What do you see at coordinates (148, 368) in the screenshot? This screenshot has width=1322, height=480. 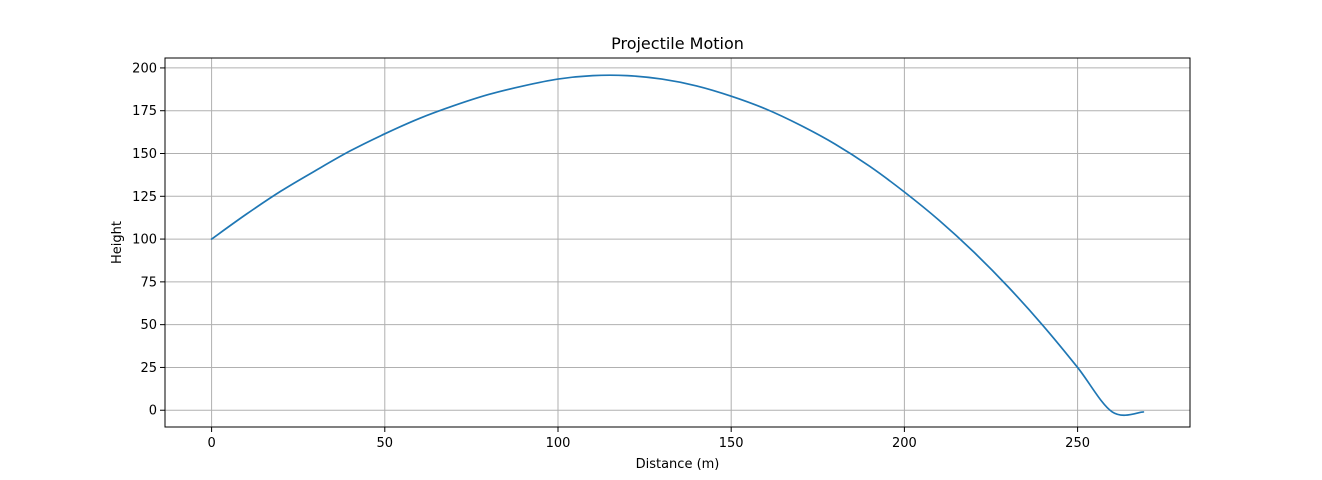 I see `y-tick-label: 25` at bounding box center [148, 368].